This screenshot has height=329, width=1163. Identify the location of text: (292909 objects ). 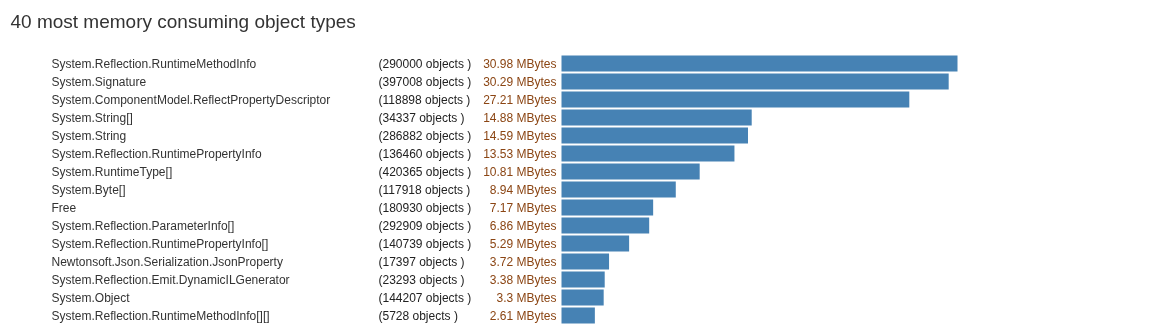
(425, 225).